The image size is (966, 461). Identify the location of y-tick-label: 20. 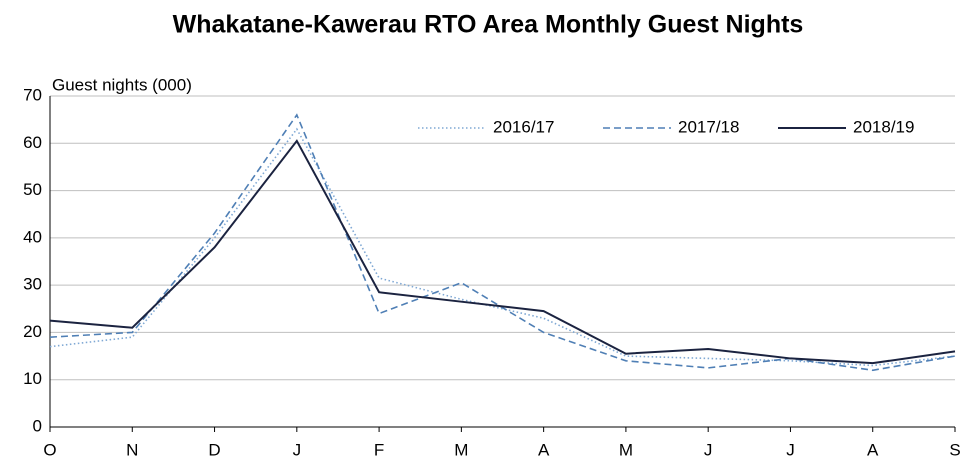
(32, 331).